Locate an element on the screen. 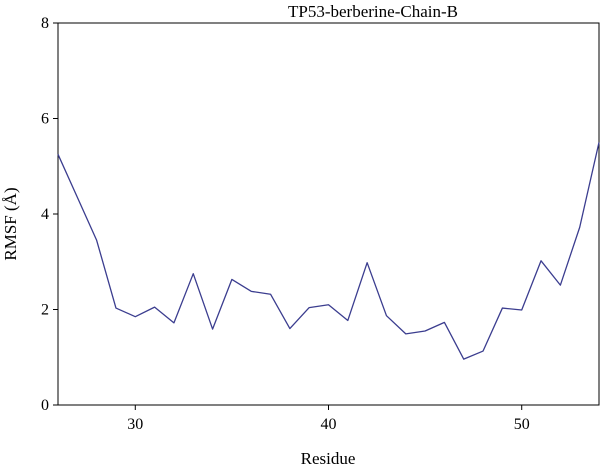  x-axis-label: Residue is located at coordinates (328, 458).